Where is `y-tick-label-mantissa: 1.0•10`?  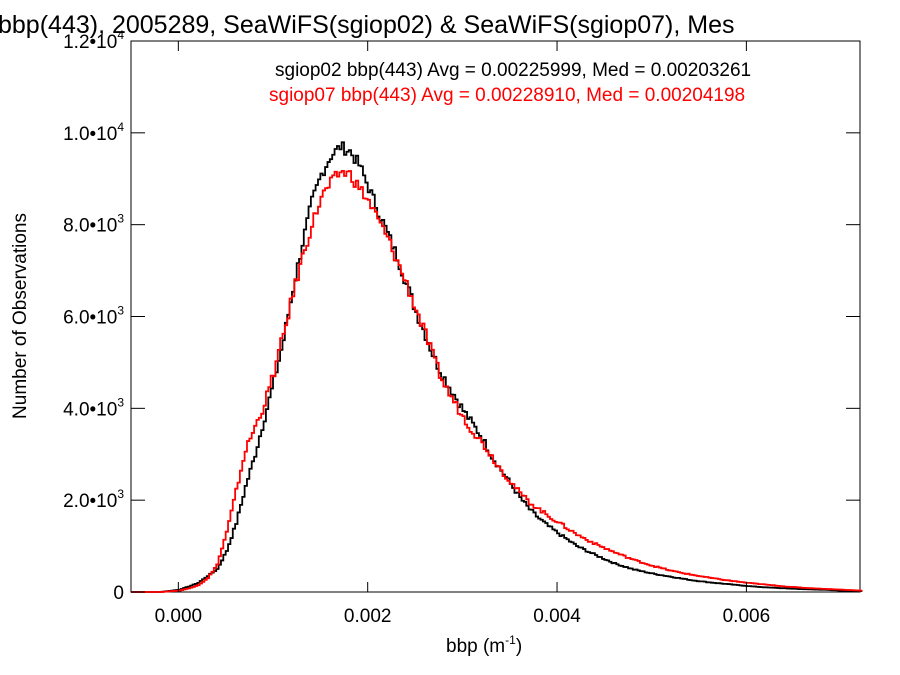
y-tick-label-mantissa: 1.0•10 is located at coordinates (90, 134).